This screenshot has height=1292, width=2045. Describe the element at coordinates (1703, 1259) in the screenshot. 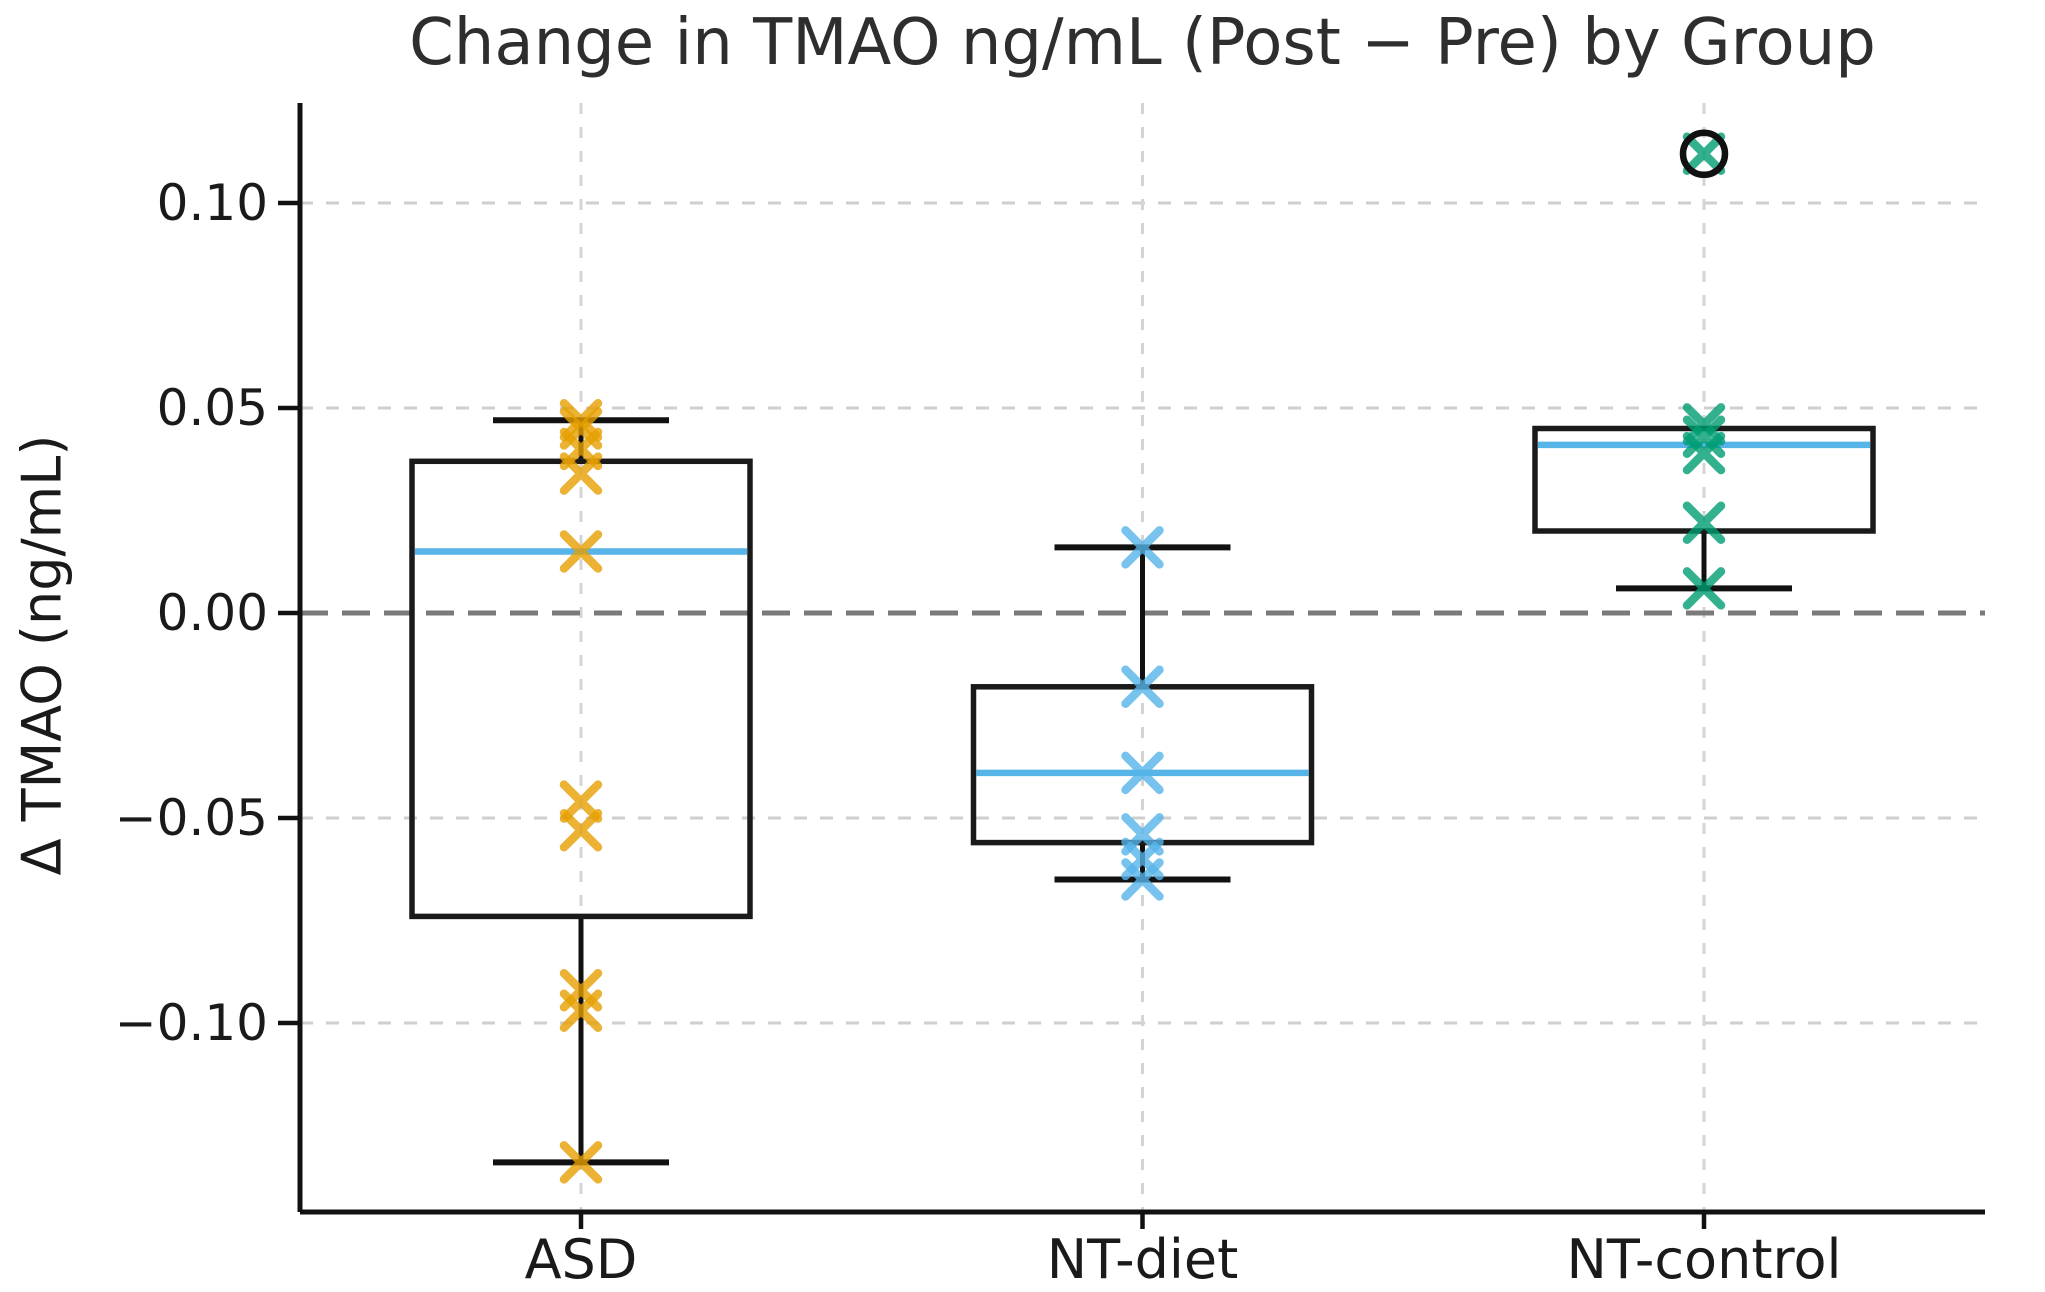

I see `x-tick-label-nt-control: NT-control` at that location.